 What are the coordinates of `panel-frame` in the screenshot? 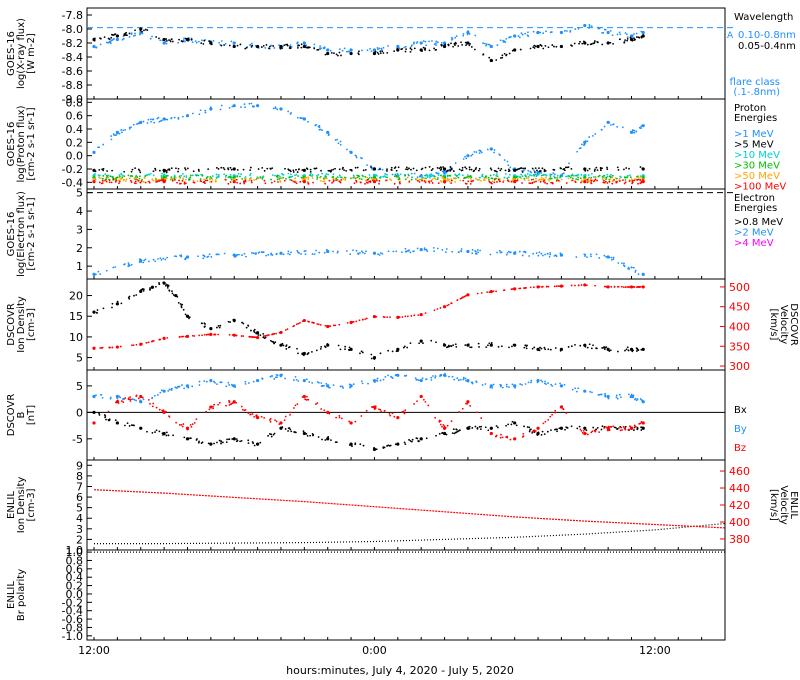 It's located at (406, 53).